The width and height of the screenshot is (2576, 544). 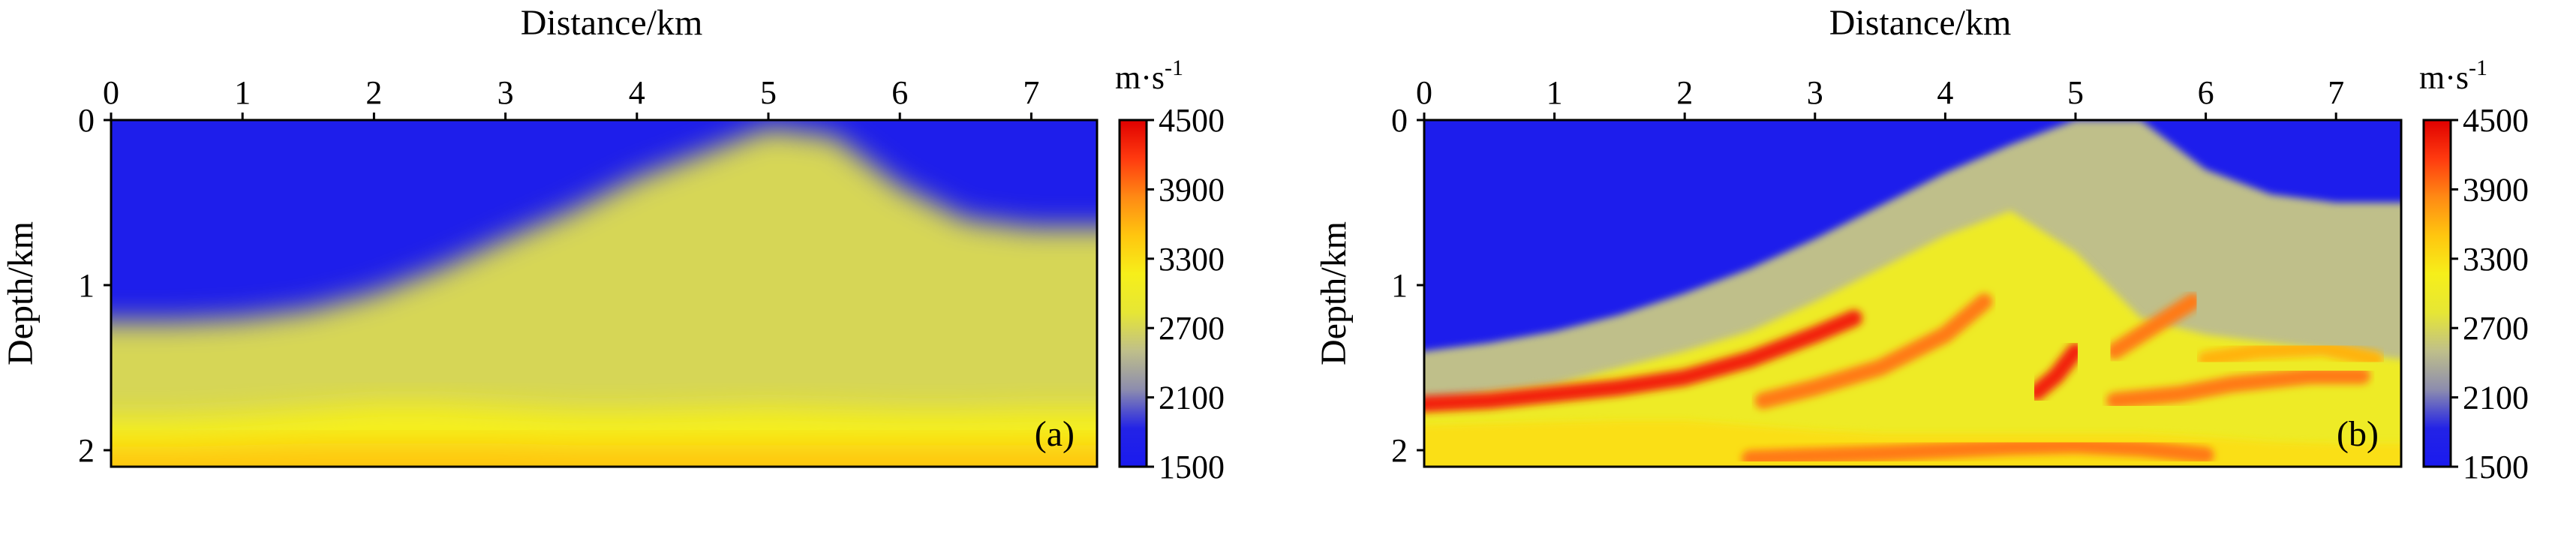 What do you see at coordinates (1055, 434) in the screenshot?
I see `panel-label: (a)` at bounding box center [1055, 434].